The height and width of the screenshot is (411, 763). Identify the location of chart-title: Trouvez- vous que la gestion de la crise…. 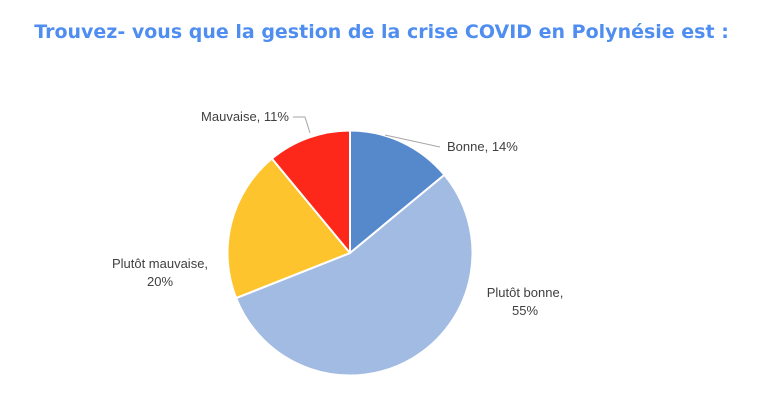
(381, 32).